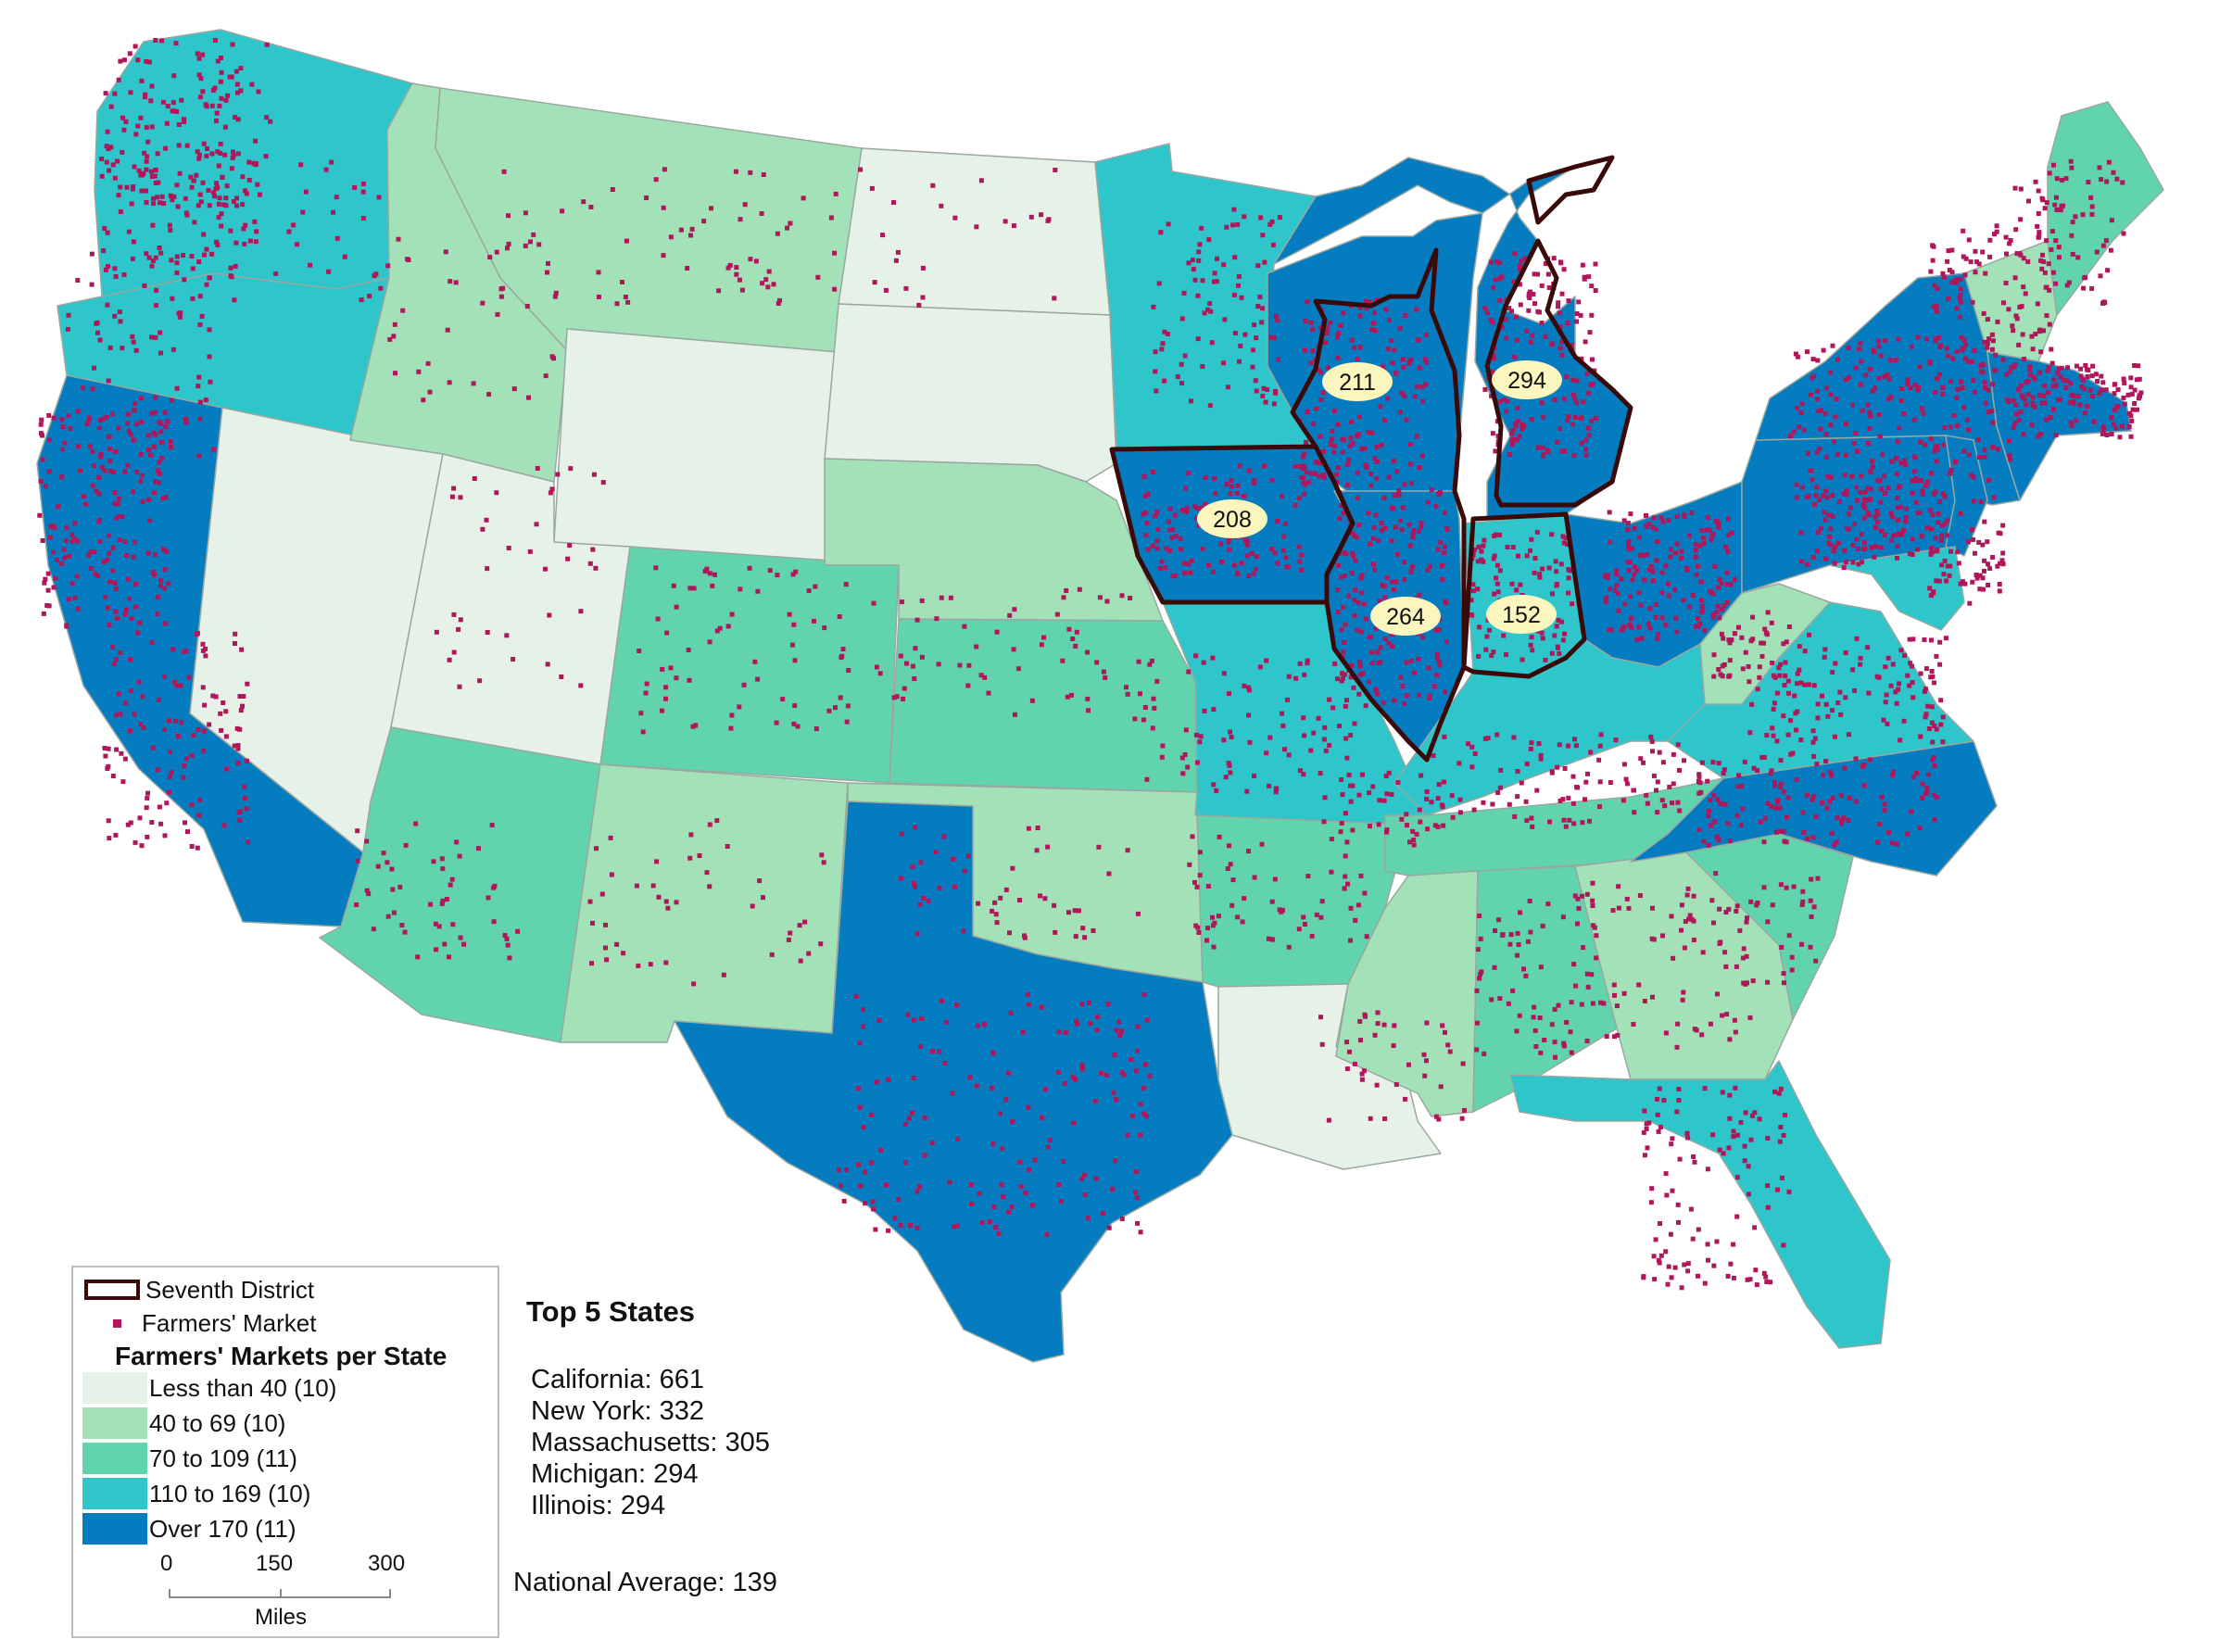 Image resolution: width=2232 pixels, height=1652 pixels. What do you see at coordinates (230, 1323) in the screenshot?
I see `legend-market-label: Farmers' Market` at bounding box center [230, 1323].